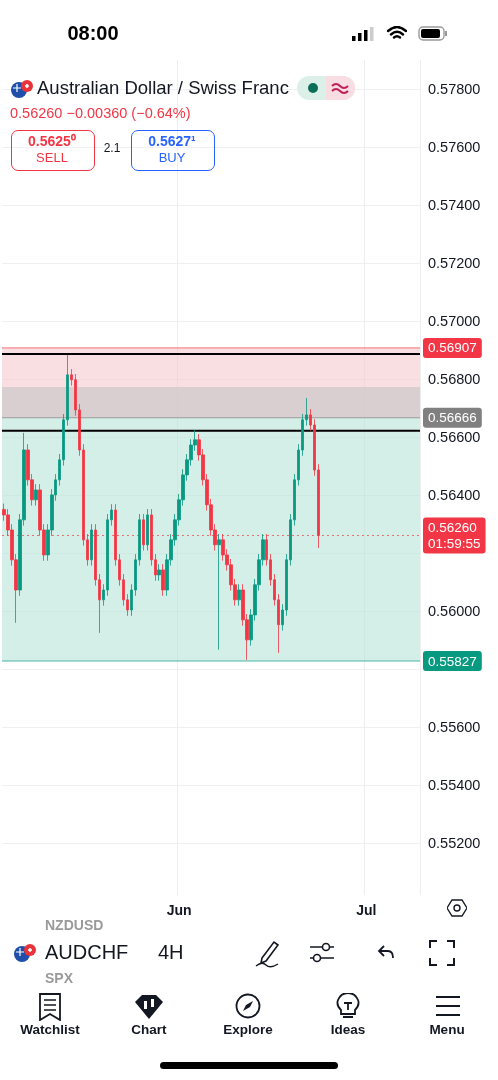  I want to click on y-tick-label: 0.56800, so click(454, 378).